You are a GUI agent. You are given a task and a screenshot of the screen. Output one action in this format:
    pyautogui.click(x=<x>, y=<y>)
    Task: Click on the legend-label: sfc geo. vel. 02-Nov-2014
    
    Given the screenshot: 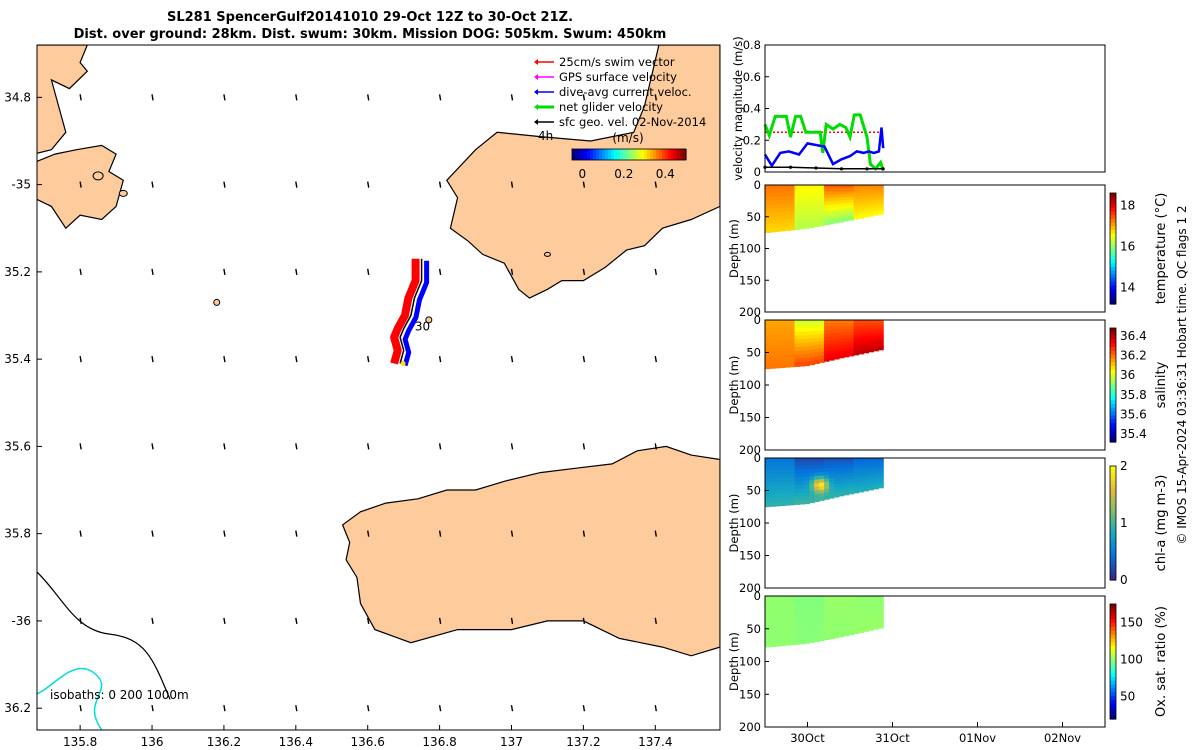 What is the action you would take?
    pyautogui.click(x=632, y=122)
    